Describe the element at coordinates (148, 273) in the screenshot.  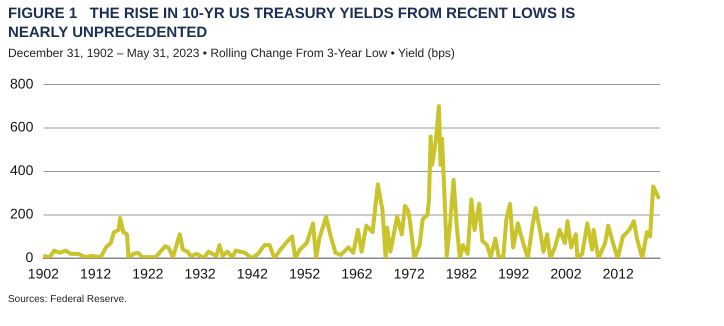
I see `x-tick-label: 1922` at that location.